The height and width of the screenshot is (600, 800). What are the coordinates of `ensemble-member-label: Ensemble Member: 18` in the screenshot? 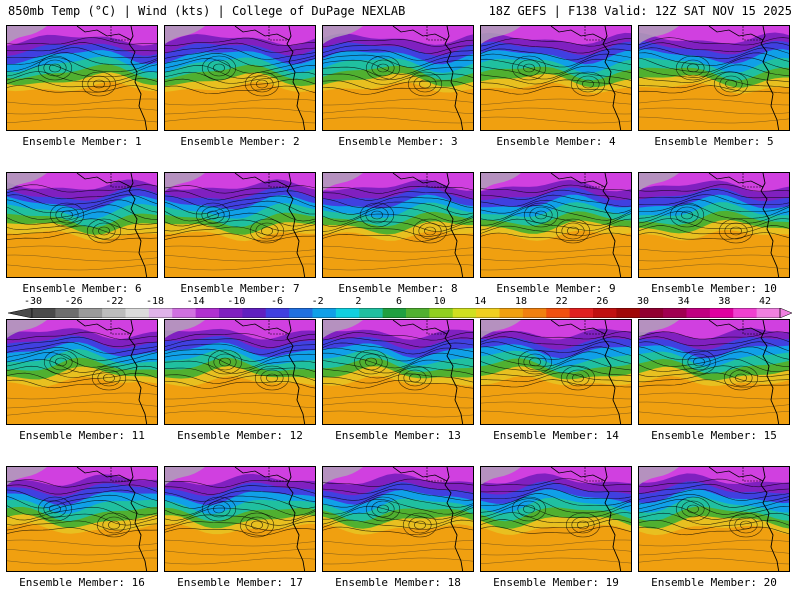 It's located at (398, 582).